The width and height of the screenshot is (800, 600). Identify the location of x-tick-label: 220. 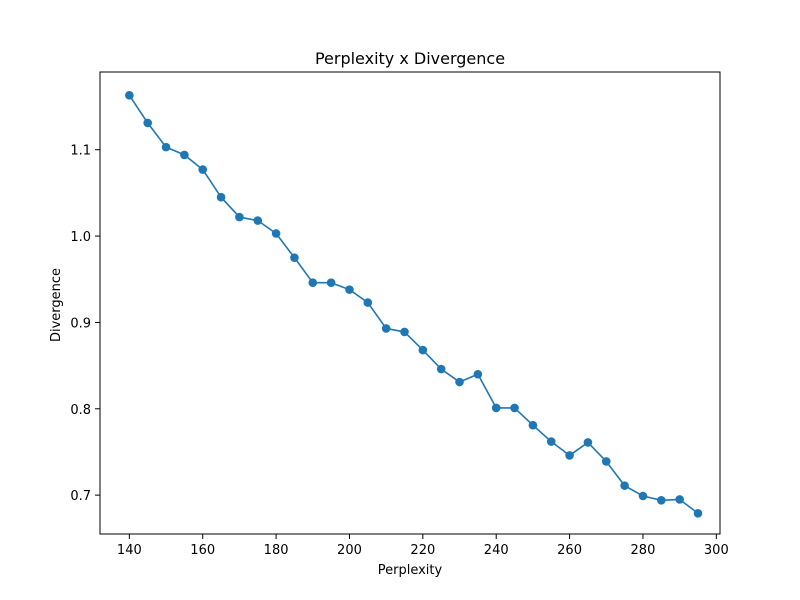
(422, 550).